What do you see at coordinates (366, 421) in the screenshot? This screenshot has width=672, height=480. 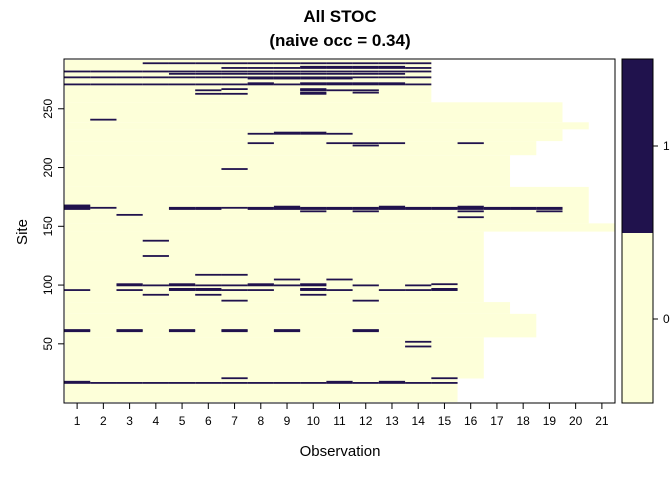 I see `x-tick-label: 12` at bounding box center [366, 421].